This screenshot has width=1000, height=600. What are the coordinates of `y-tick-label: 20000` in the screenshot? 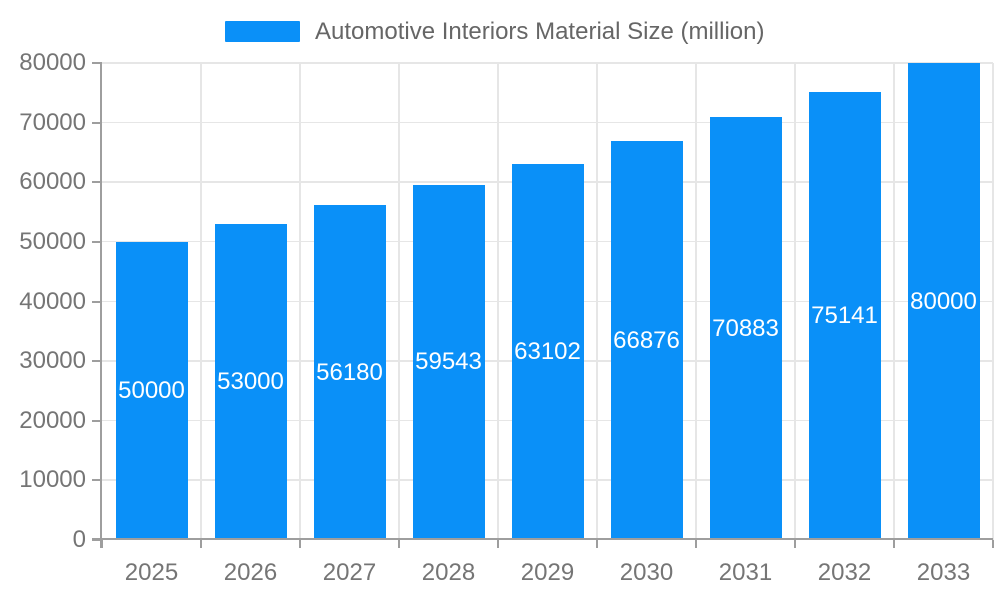 It's located at (52, 420).